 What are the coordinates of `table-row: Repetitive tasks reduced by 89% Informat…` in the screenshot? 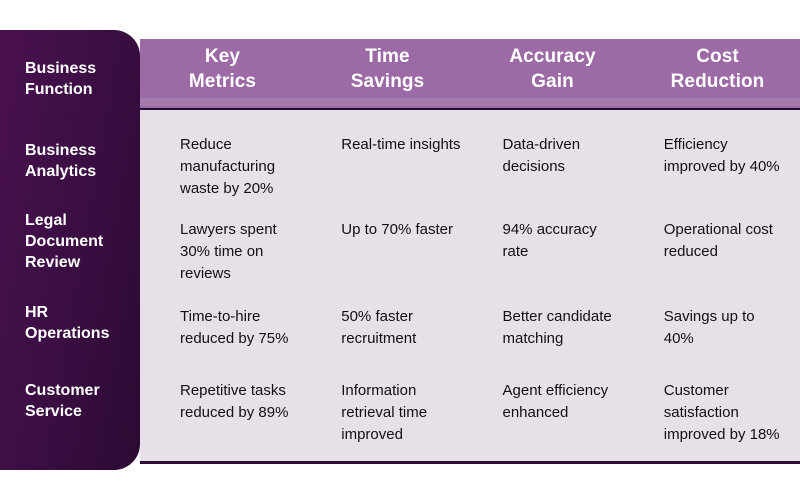 It's located at (470, 413).